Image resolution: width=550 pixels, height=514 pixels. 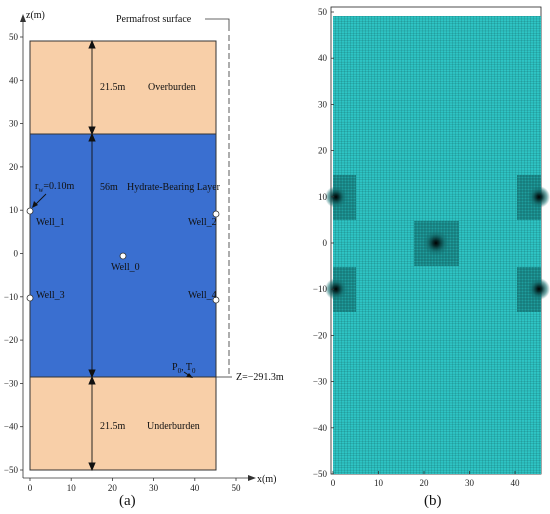 What do you see at coordinates (216, 300) in the screenshot?
I see `well-4-marker` at bounding box center [216, 300].